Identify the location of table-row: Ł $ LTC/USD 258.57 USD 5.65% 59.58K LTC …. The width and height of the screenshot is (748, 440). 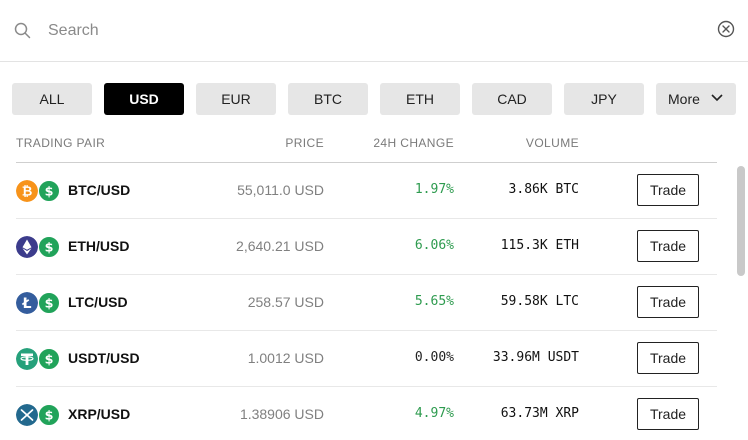
(366, 303).